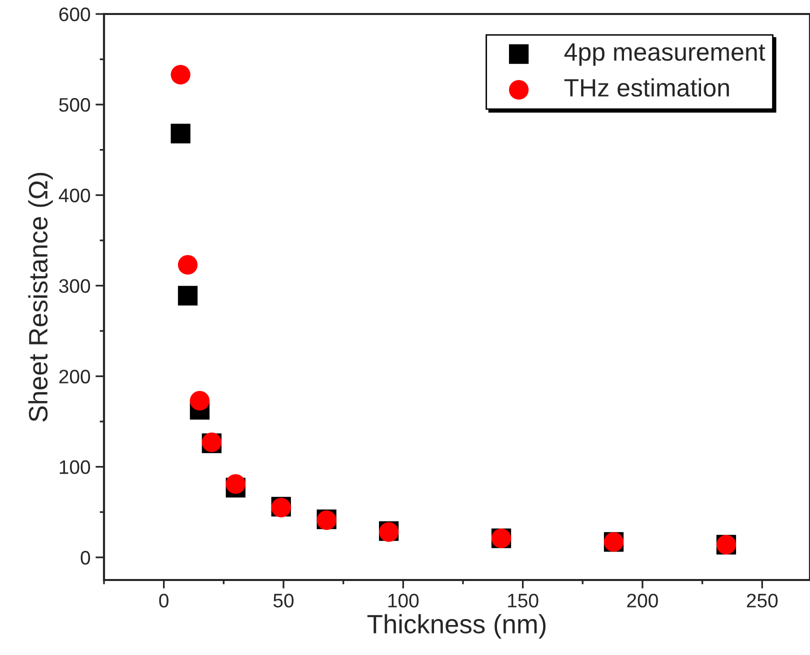 This screenshot has width=810, height=655. I want to click on x-tick-label: 0, so click(163, 601).